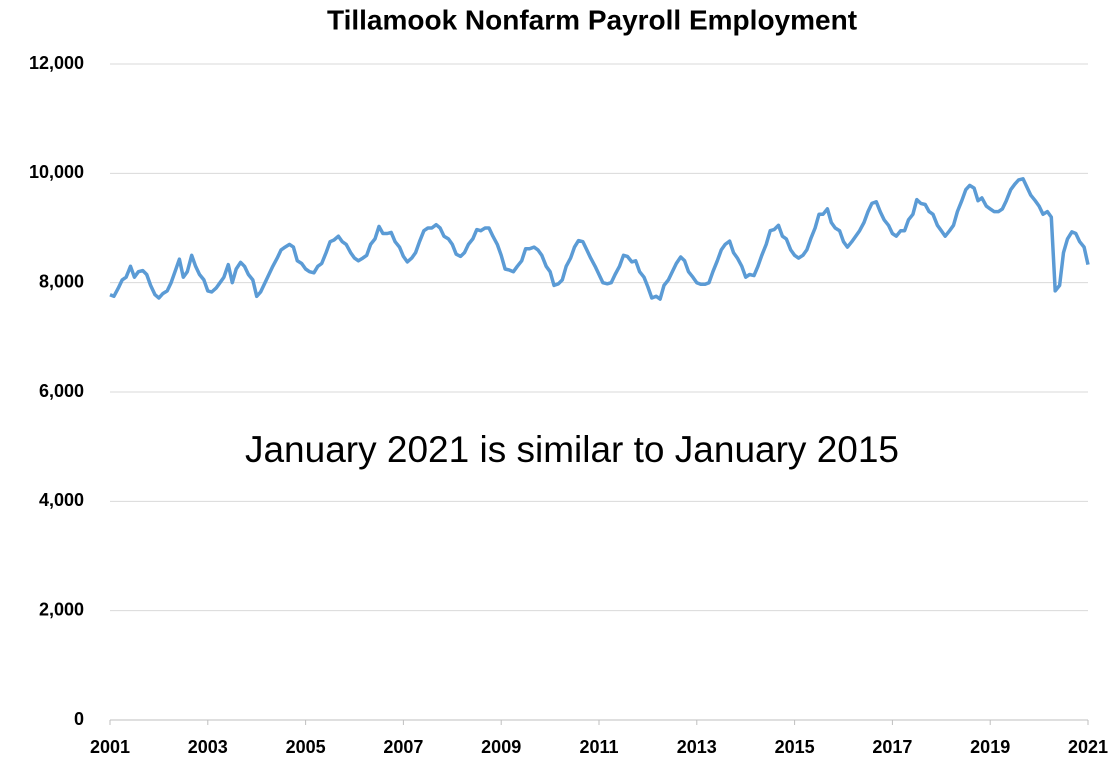  Describe the element at coordinates (598, 747) in the screenshot. I see `x-tick-label: 2011` at that location.